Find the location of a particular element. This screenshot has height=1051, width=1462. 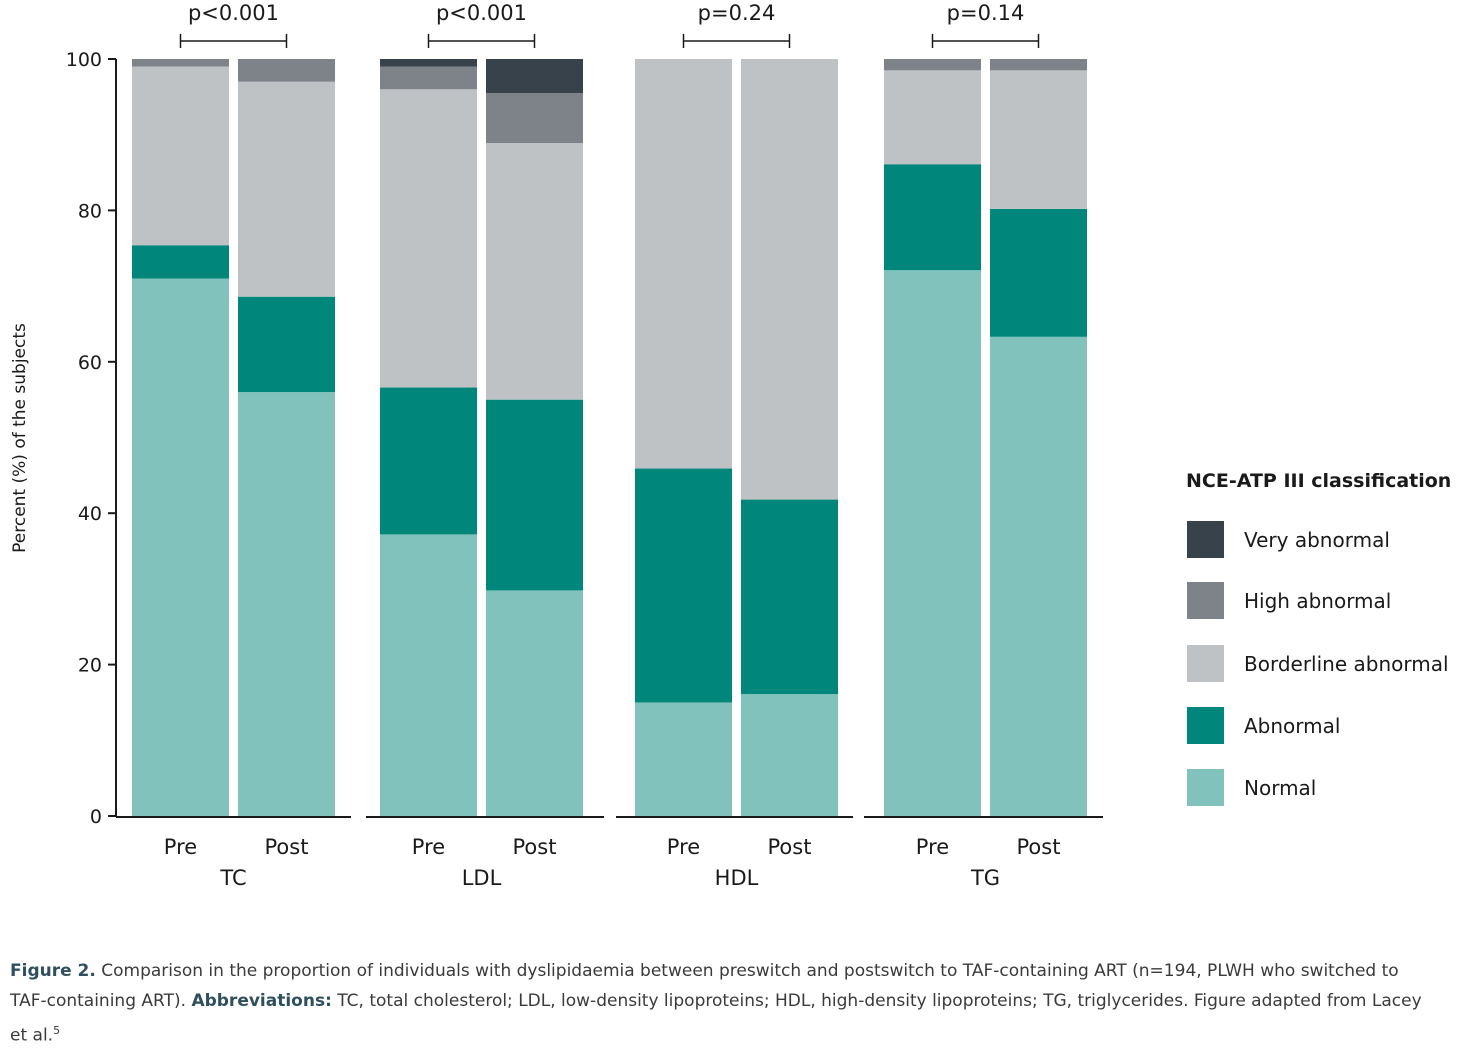

legend-label: Very abnormal is located at coordinates (1317, 540).